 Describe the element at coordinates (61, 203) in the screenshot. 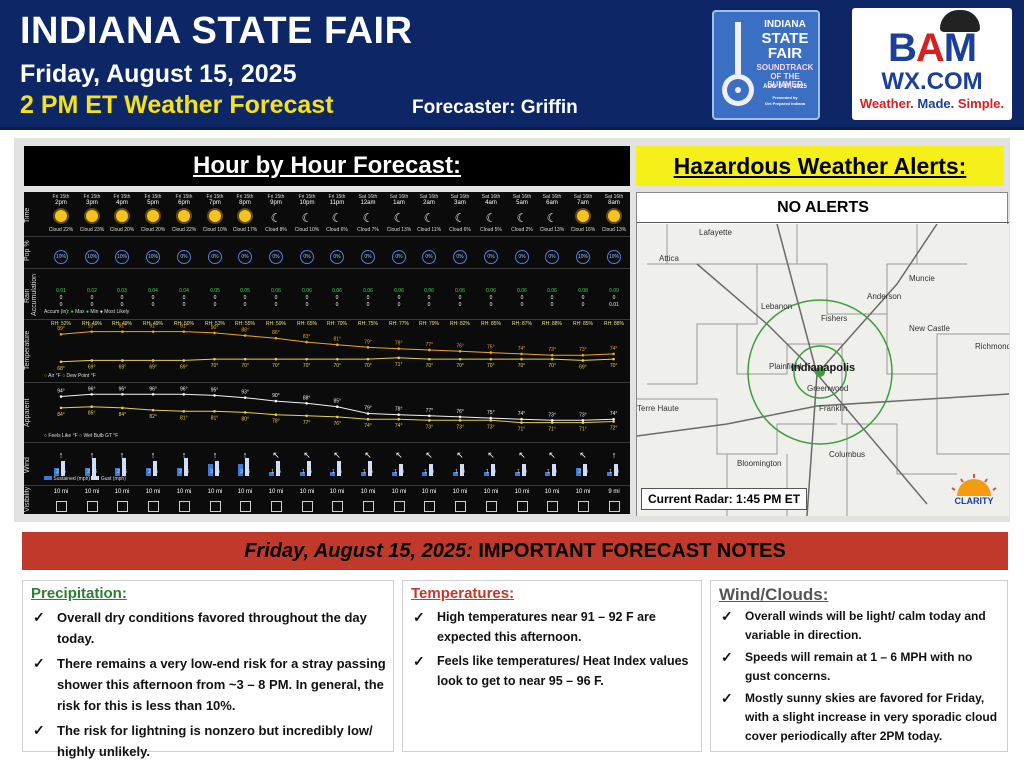

I see `hour-time: 2pm` at that location.